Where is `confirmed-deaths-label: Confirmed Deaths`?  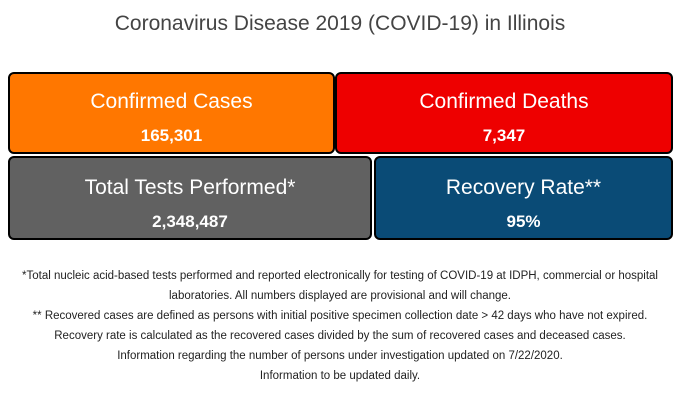
confirmed-deaths-label: Confirmed Deaths is located at coordinates (504, 101).